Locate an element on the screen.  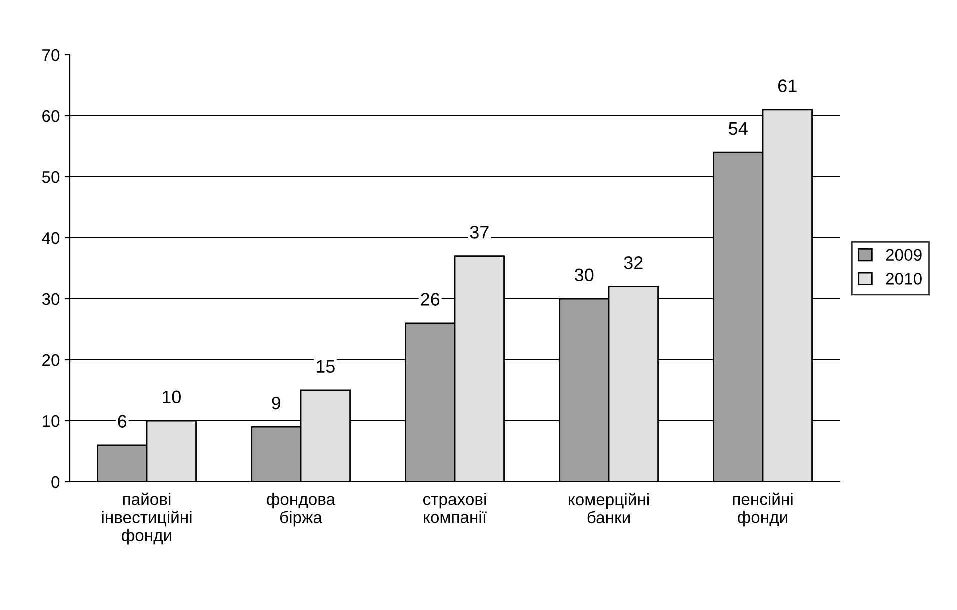
y-tick-label: 30 is located at coordinates (51, 299).